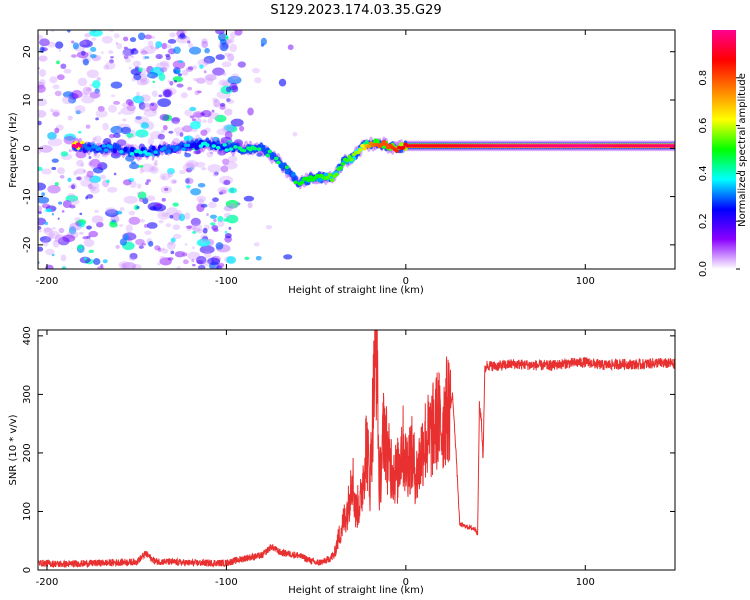 The width and height of the screenshot is (750, 600). What do you see at coordinates (585, 281) in the screenshot?
I see `x-tick-label: 100` at bounding box center [585, 281].